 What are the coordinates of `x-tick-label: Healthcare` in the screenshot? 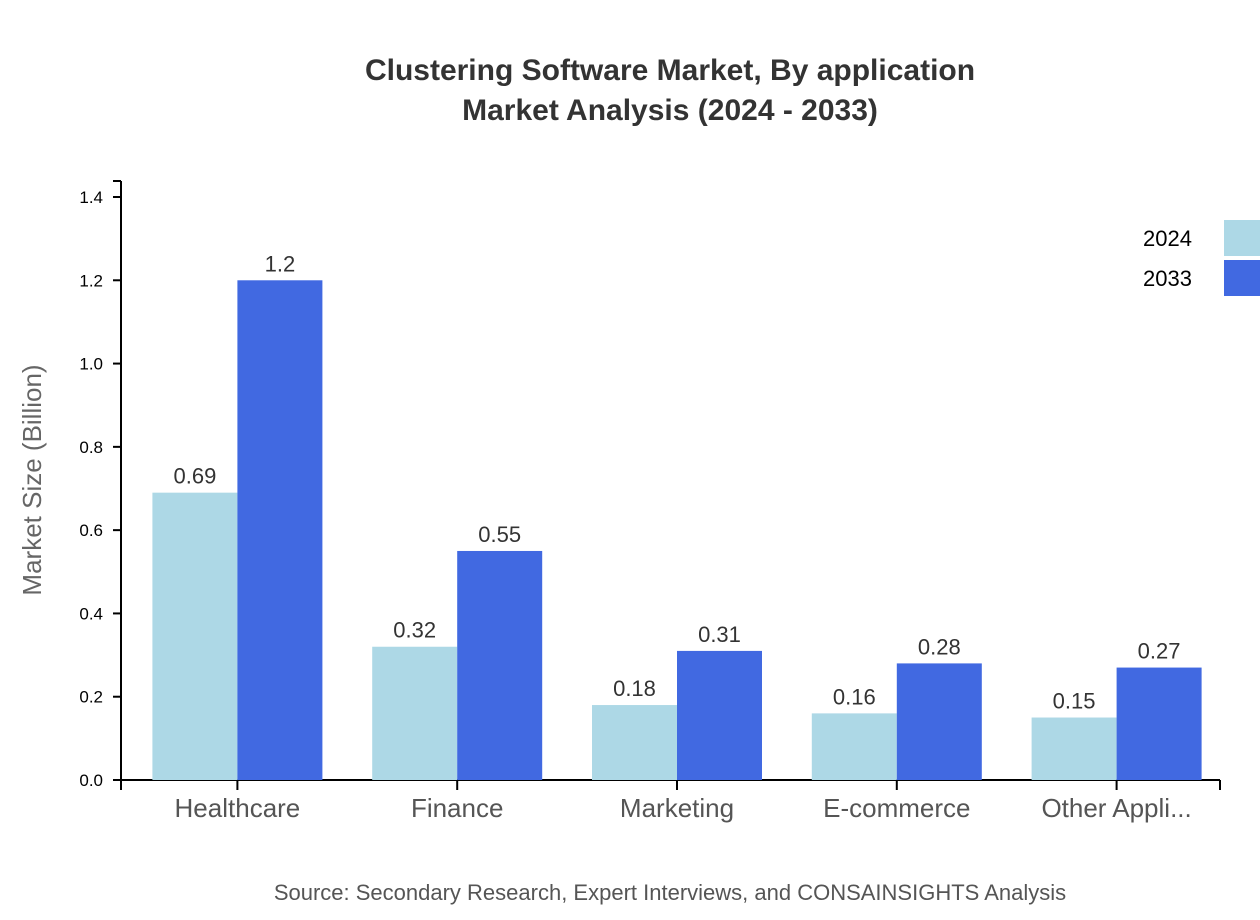 It's located at (238, 808).